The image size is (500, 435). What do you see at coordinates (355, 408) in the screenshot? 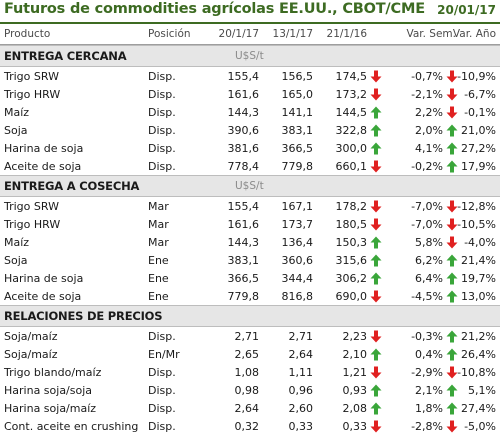
I see `cell-value-date-3: 2,08` at bounding box center [355, 408].